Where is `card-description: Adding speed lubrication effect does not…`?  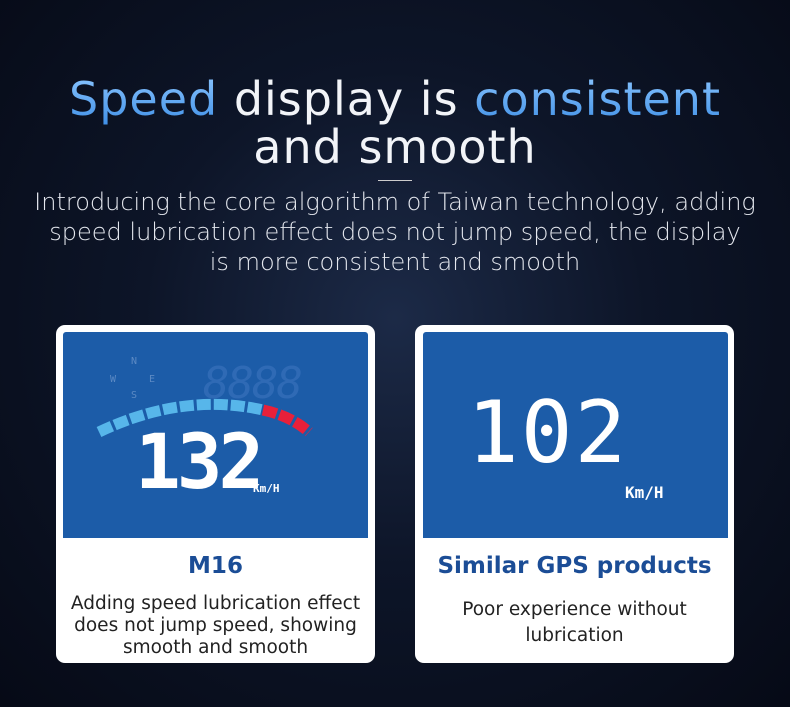
card-description: Adding speed lubrication effect does not… is located at coordinates (215, 626).